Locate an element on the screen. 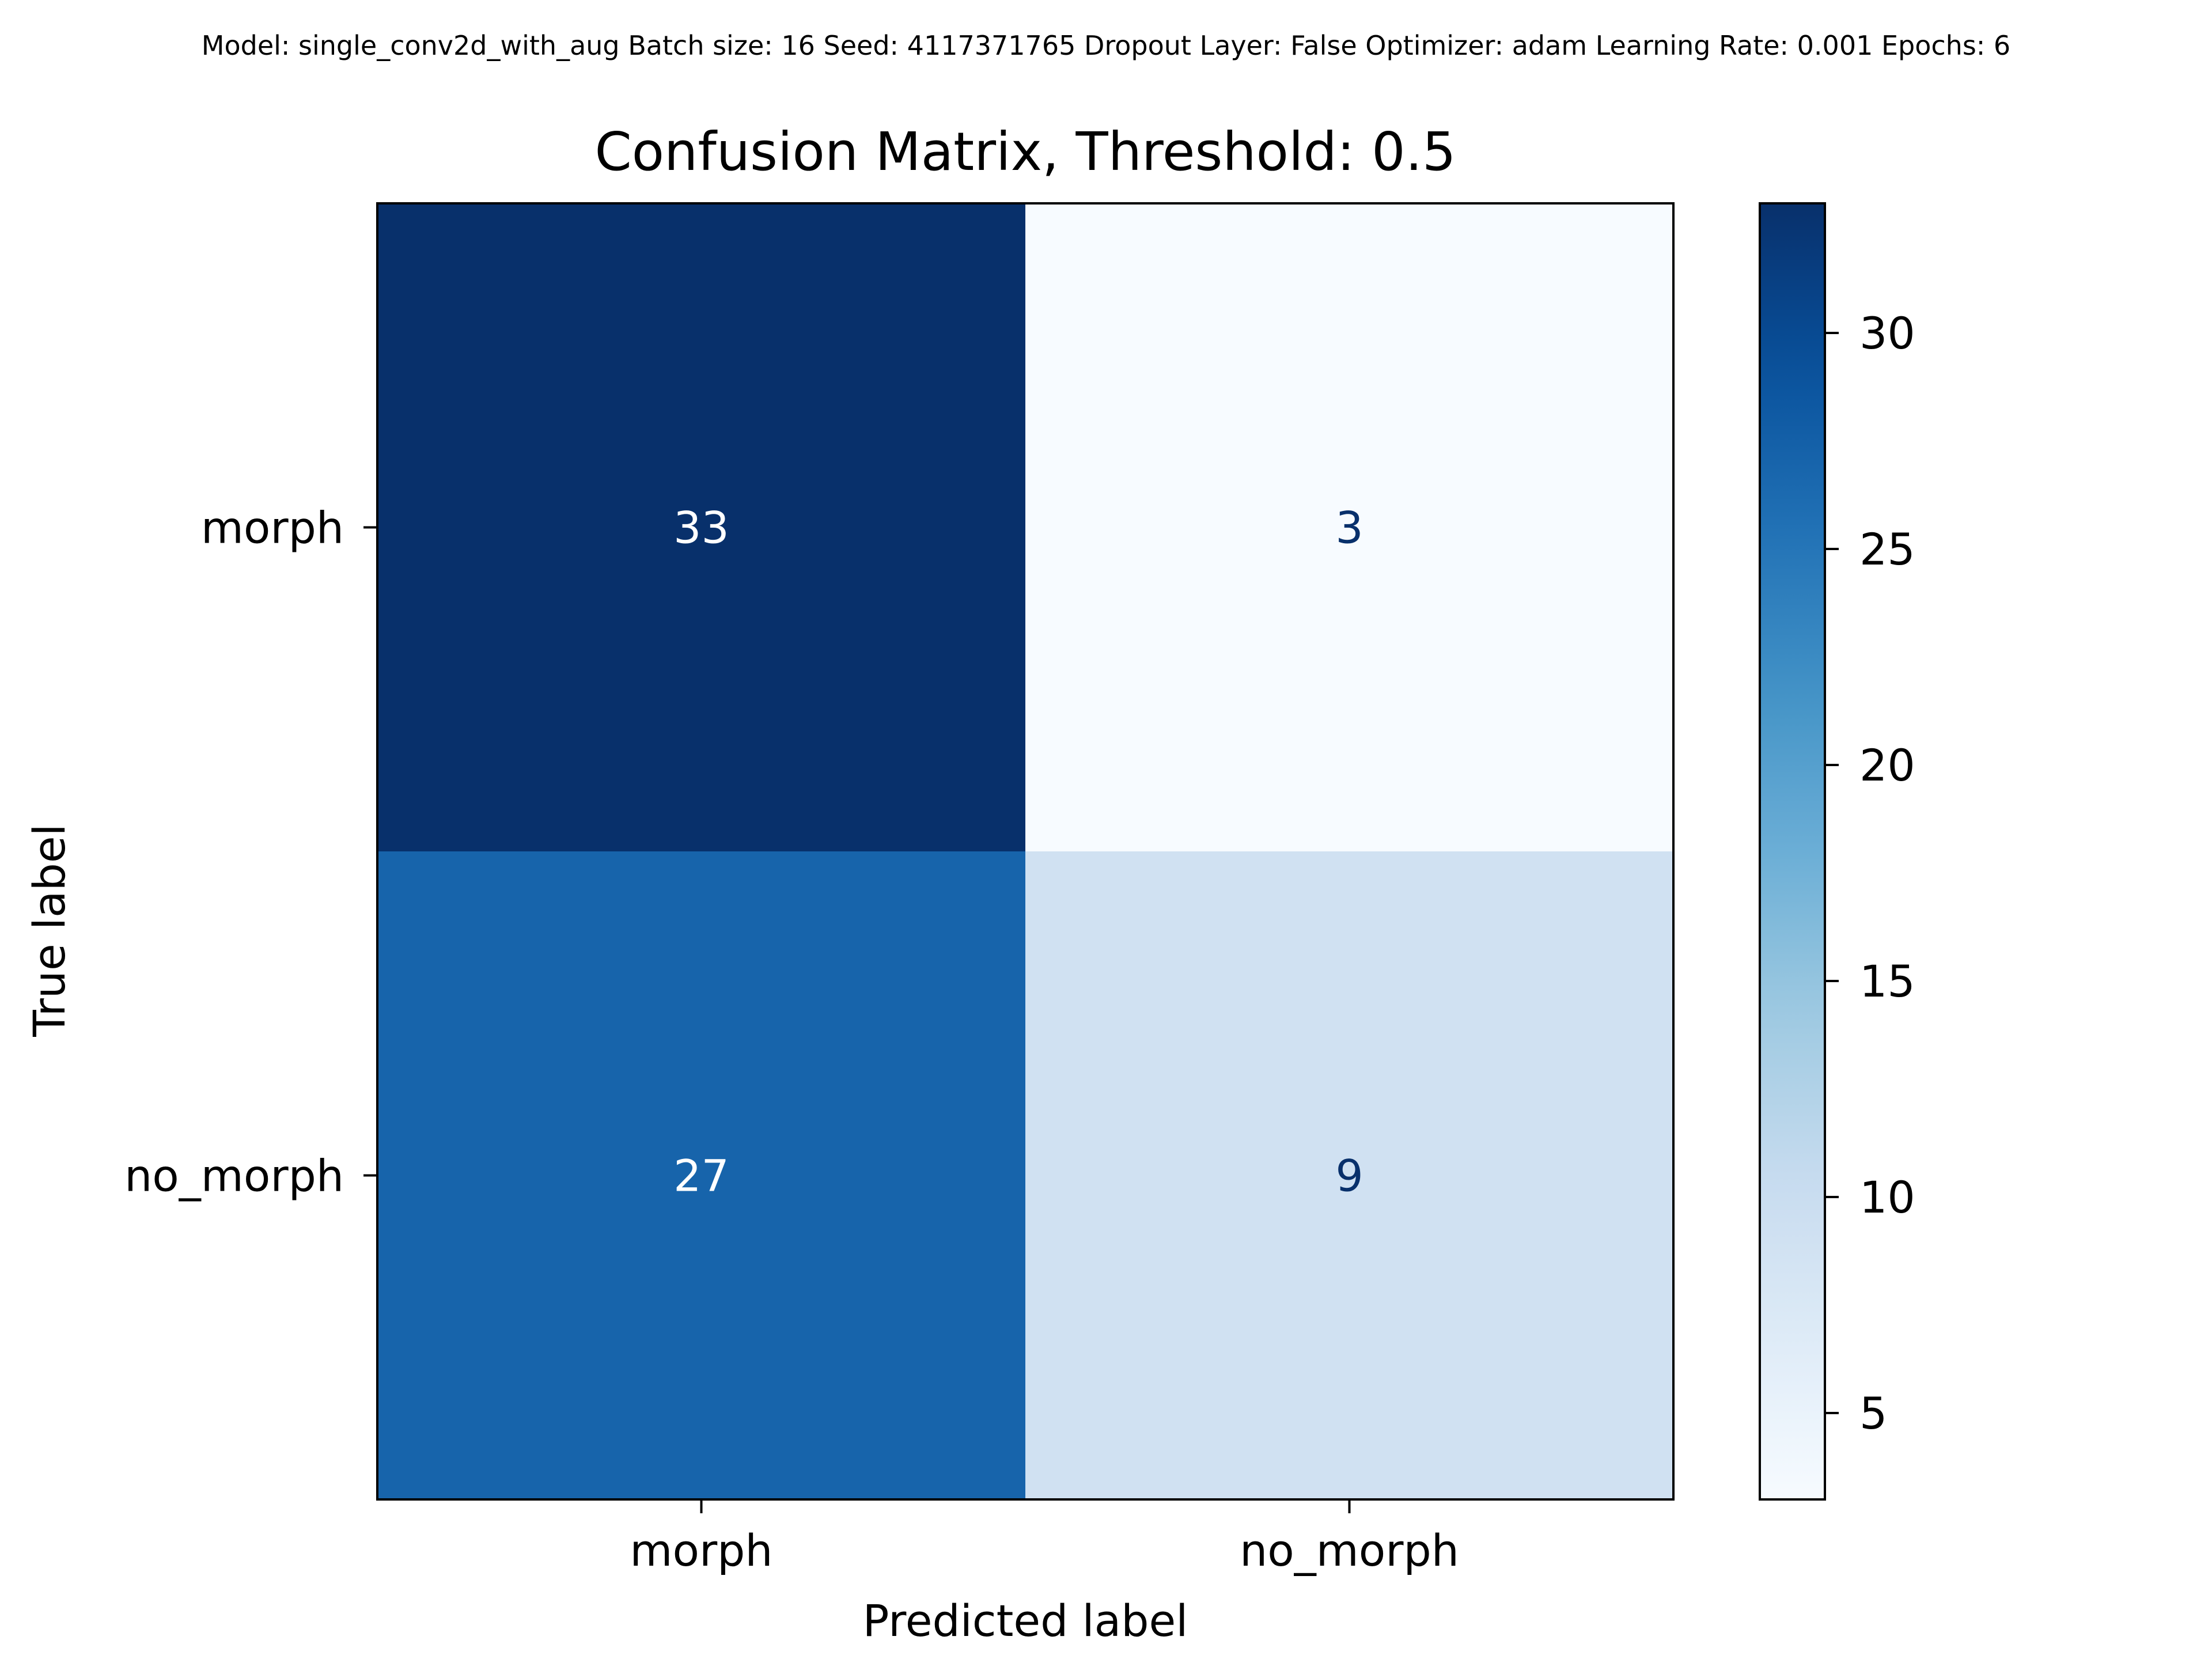 The width and height of the screenshot is (2212, 1659). cell-value-label: 9 is located at coordinates (1349, 1176).